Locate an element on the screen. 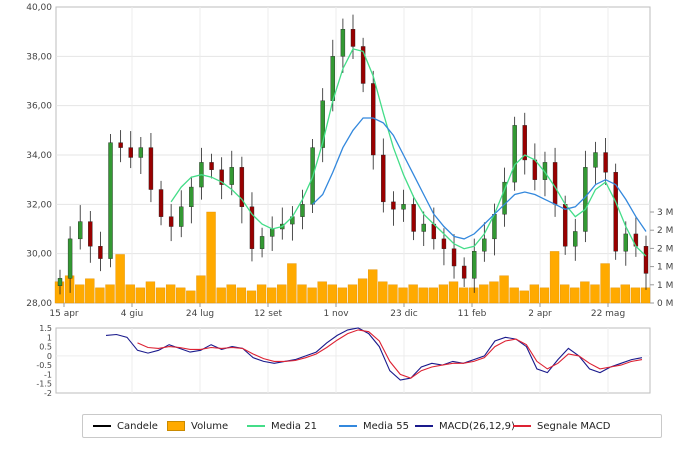  ma55-line is located at coordinates (479, 178).